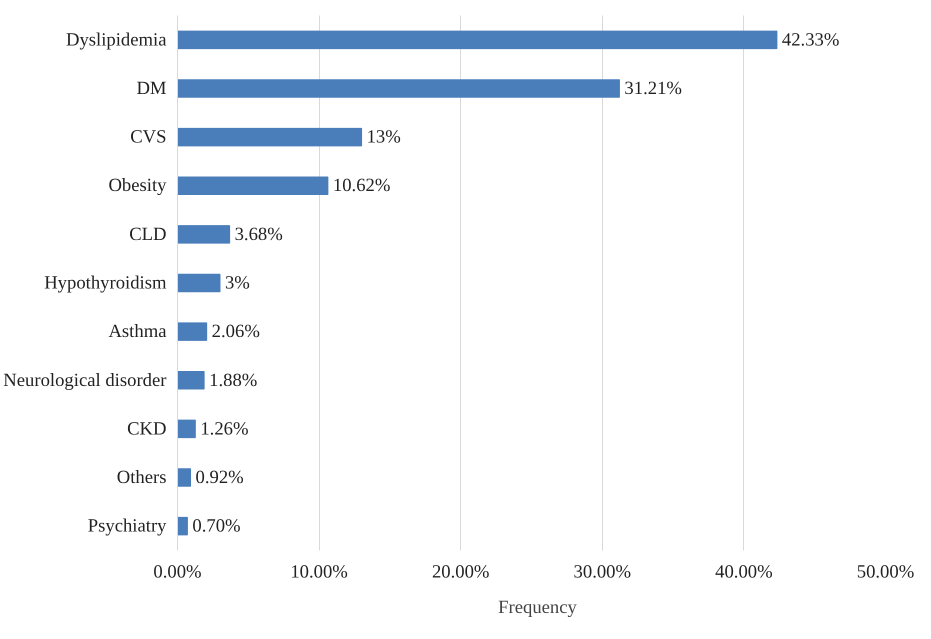 The image size is (931, 639). Describe the element at coordinates (216, 526) in the screenshot. I see `data-label: 0.70%` at that location.